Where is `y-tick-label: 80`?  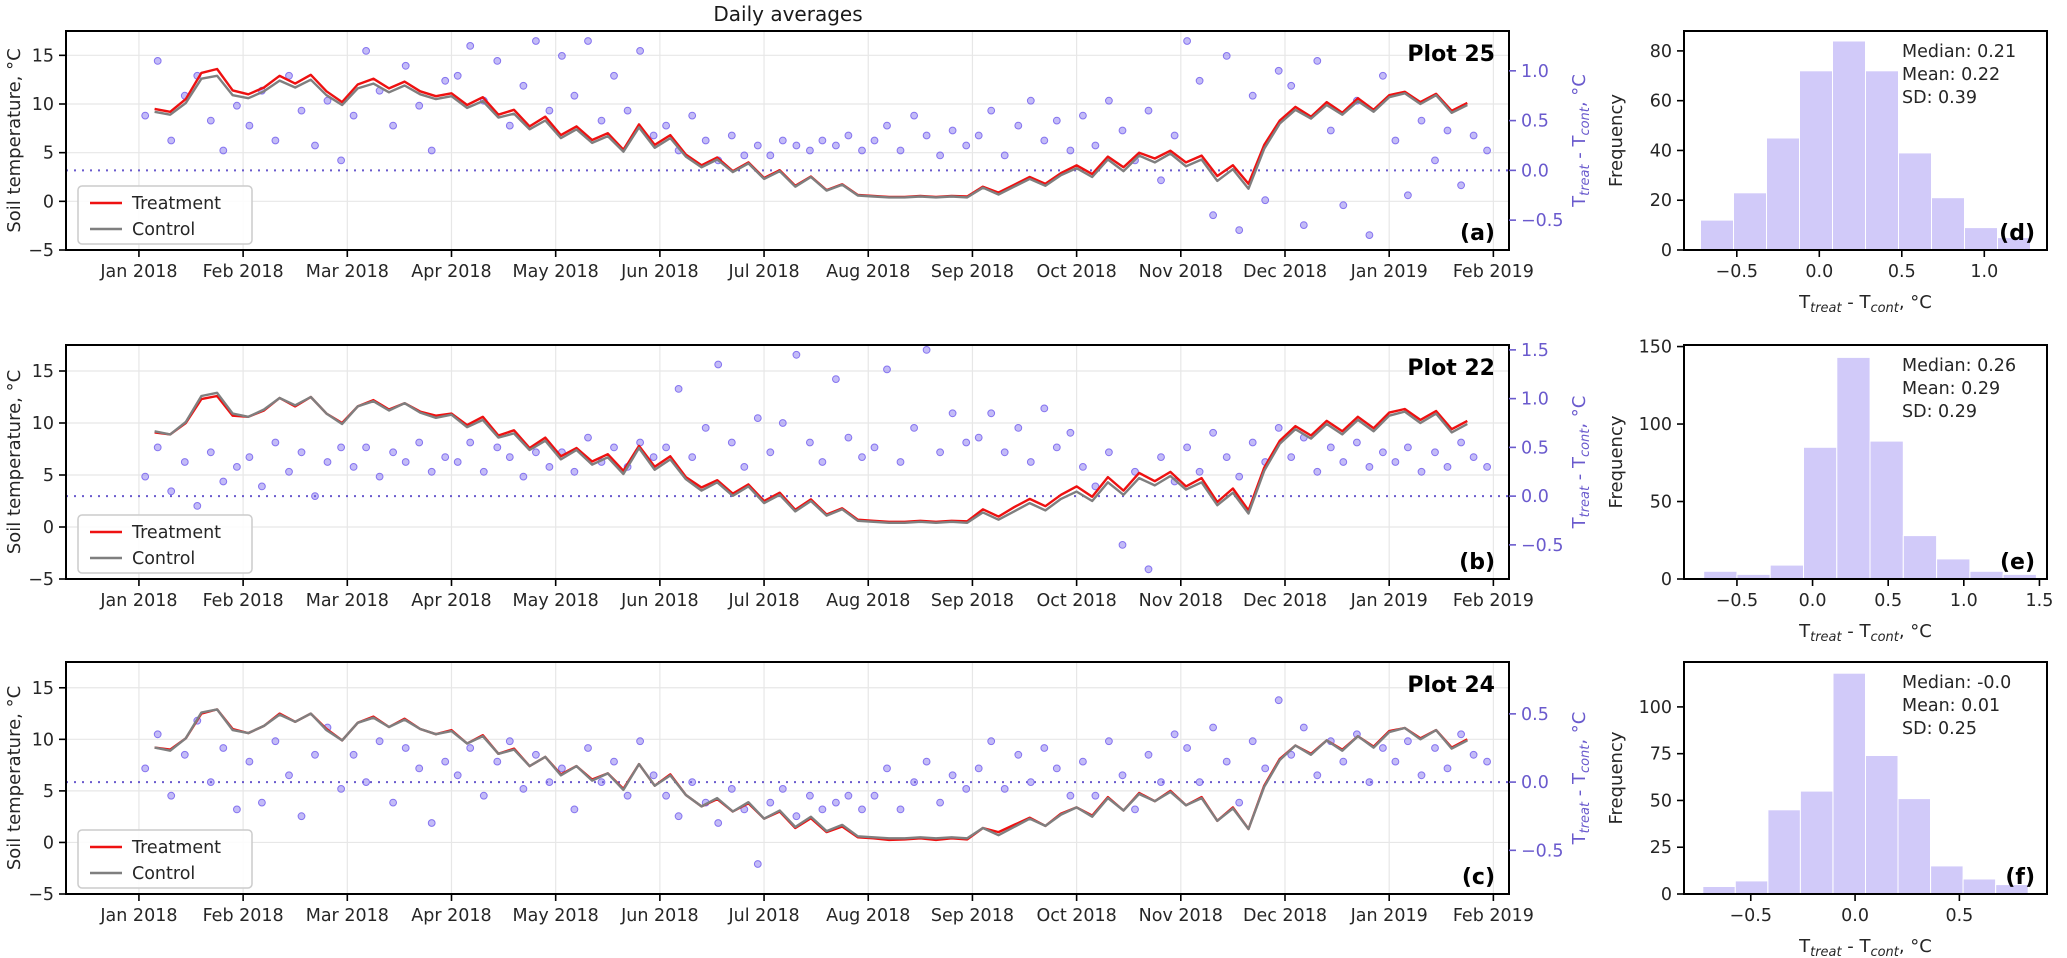 y-tick-label: 80 is located at coordinates (1661, 52).